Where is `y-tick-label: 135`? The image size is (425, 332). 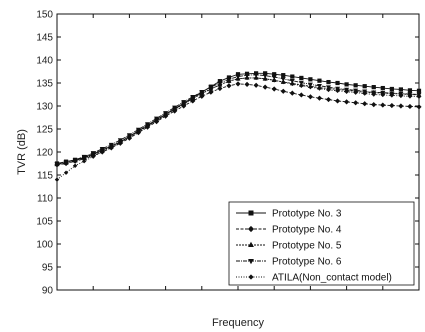
y-tick-label: 135 is located at coordinates (44, 84).